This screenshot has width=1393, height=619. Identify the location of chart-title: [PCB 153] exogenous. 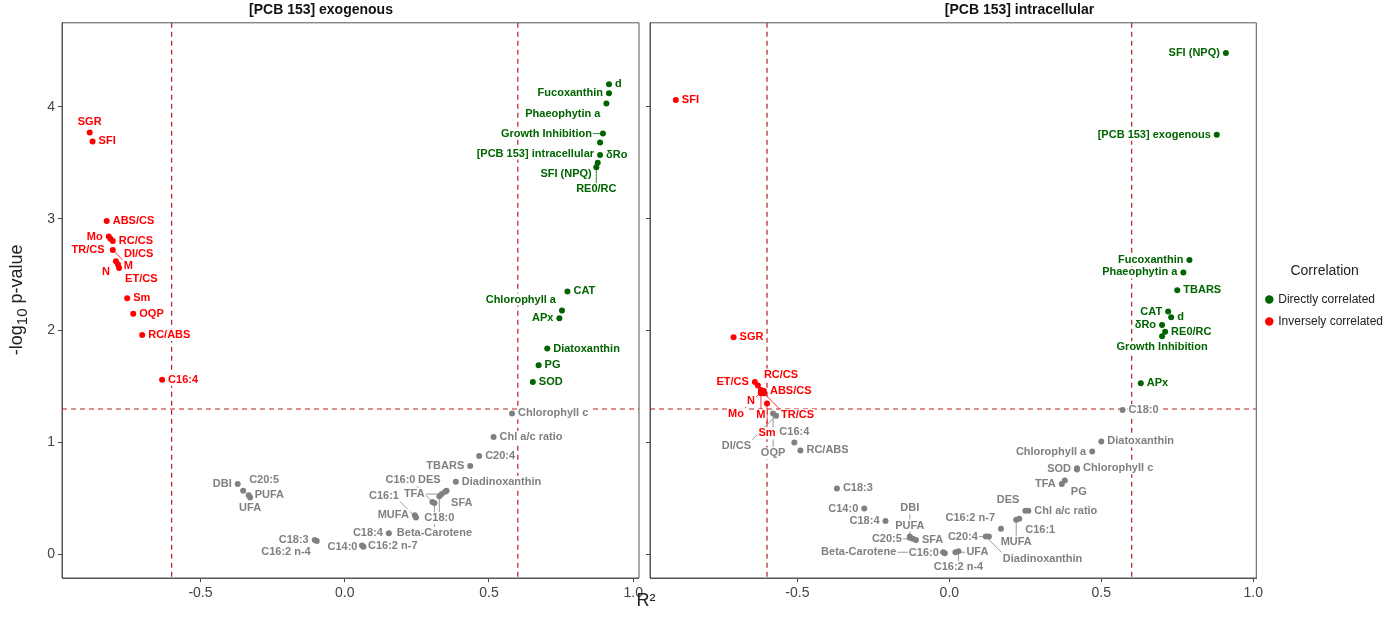
(321, 9).